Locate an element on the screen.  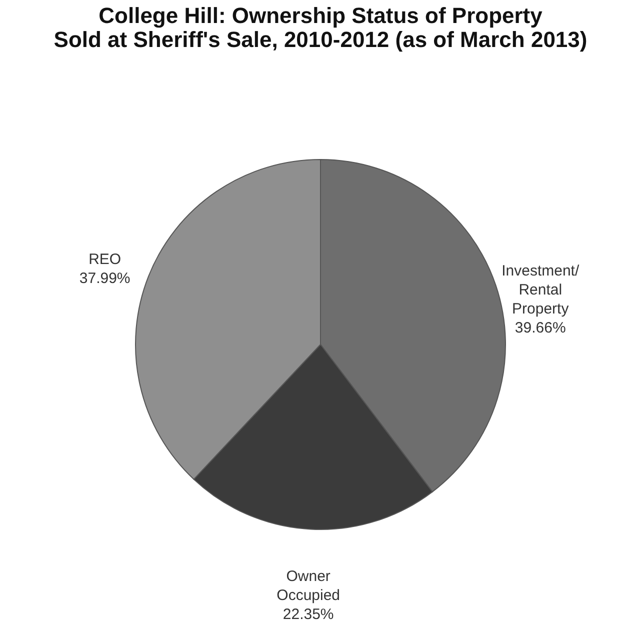
text: College Hill: Ownership Status of Property is located at coordinates (320, 15).